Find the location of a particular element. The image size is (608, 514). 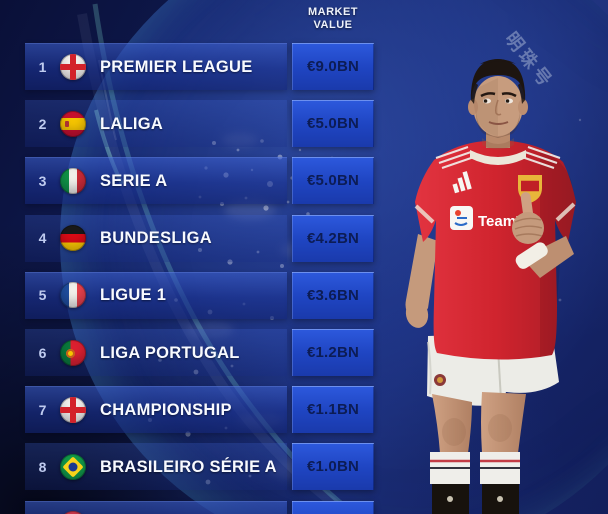

shoulder-stripes is located at coordinates (498, 157).